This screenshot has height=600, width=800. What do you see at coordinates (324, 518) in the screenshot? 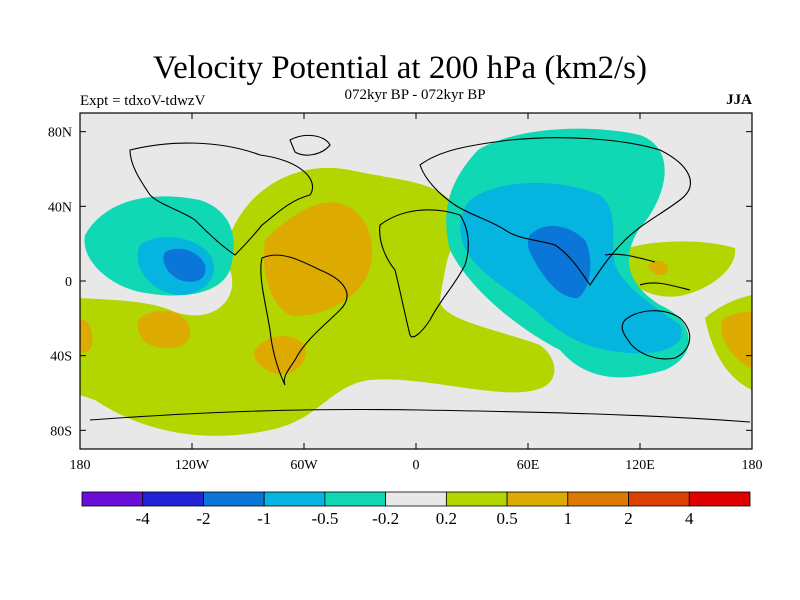
I see `colorbar-label: -0.5` at bounding box center [324, 518].